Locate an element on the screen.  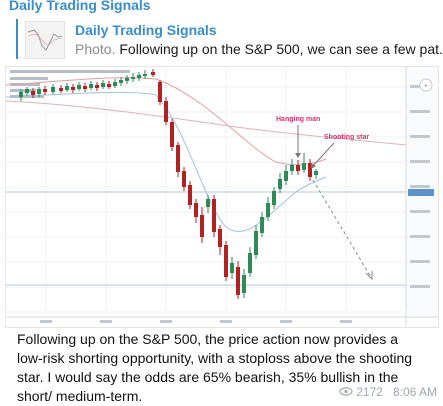
views-eye-icon is located at coordinates (346, 392).